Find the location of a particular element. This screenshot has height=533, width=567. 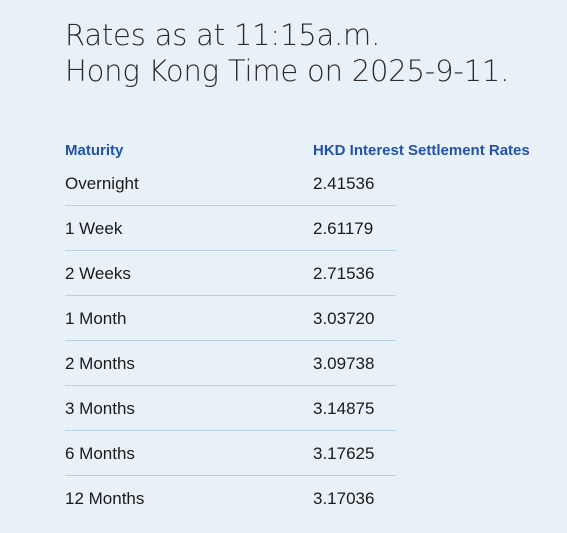

table-row: 12 Months 3.17036 is located at coordinates (230, 498).